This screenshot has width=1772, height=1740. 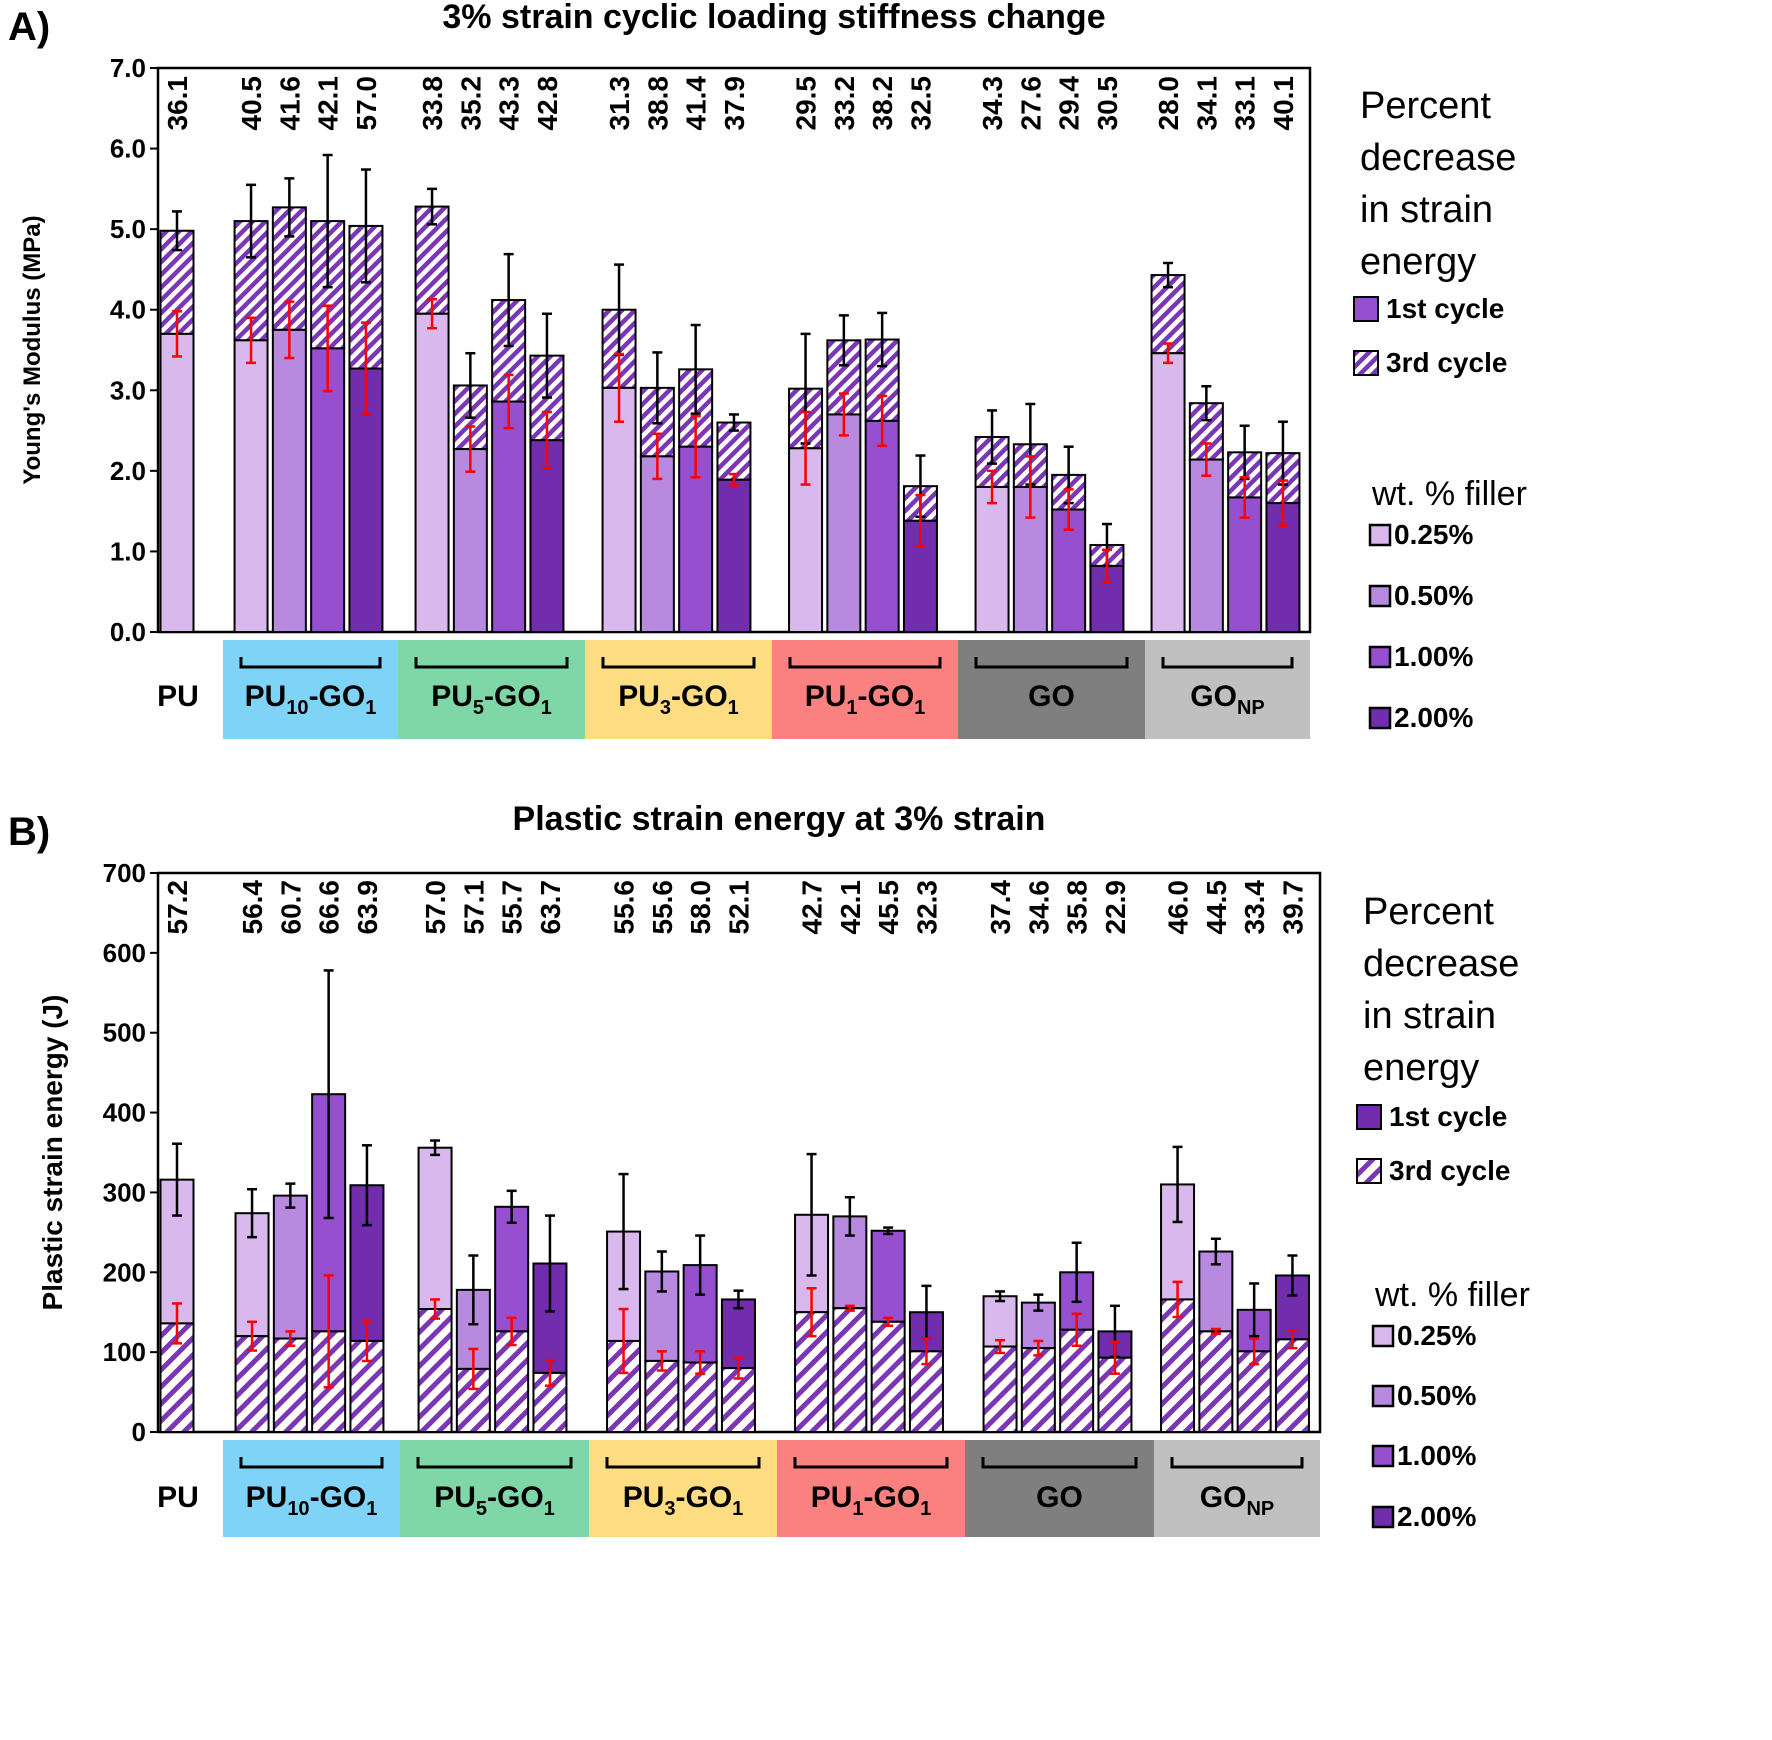 I want to click on group-label: PU, so click(x=178, y=696).